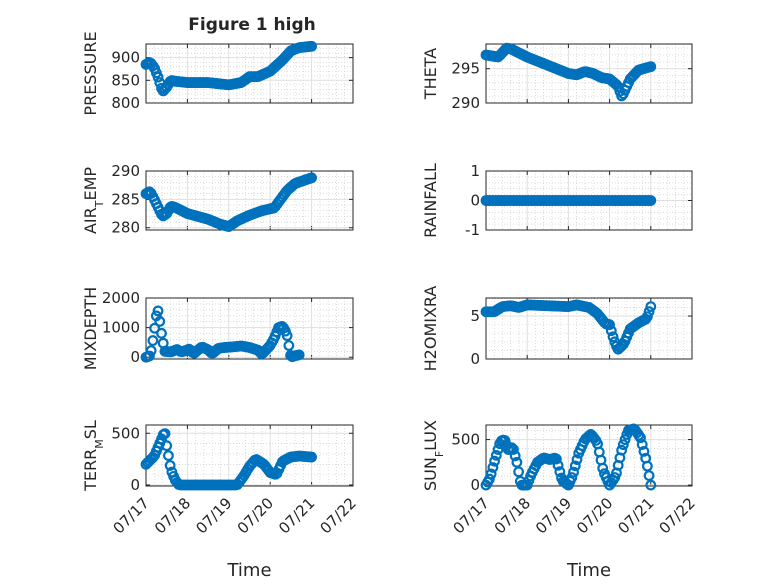 This screenshot has height=588, width=778. Describe the element at coordinates (93, 200) in the screenshot. I see `y-axis-label: AIRTEMP` at that location.